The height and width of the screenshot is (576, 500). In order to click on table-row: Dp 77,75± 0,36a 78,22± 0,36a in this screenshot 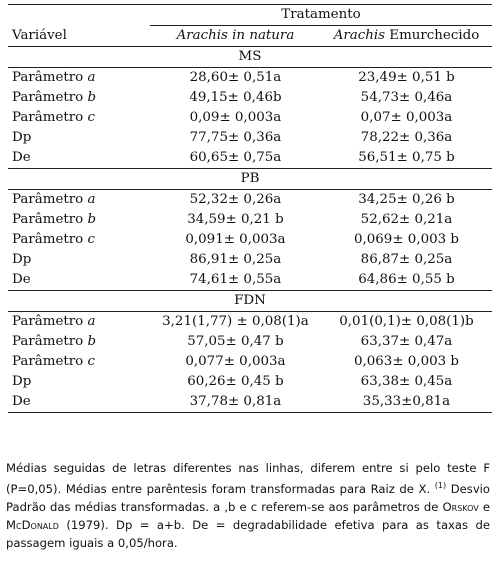, I will do `click(250, 138)`.